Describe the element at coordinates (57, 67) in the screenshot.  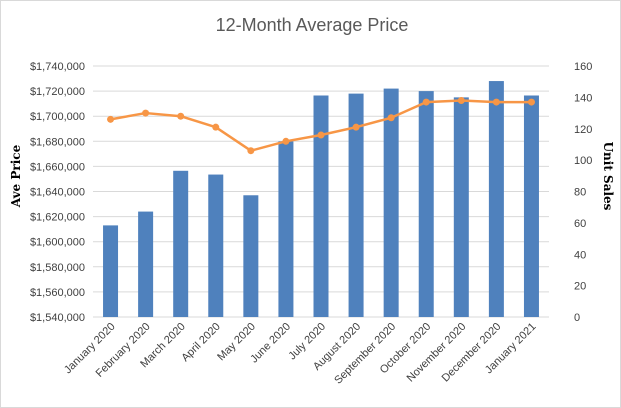
I see `left-tick-label: $1,740,000` at that location.